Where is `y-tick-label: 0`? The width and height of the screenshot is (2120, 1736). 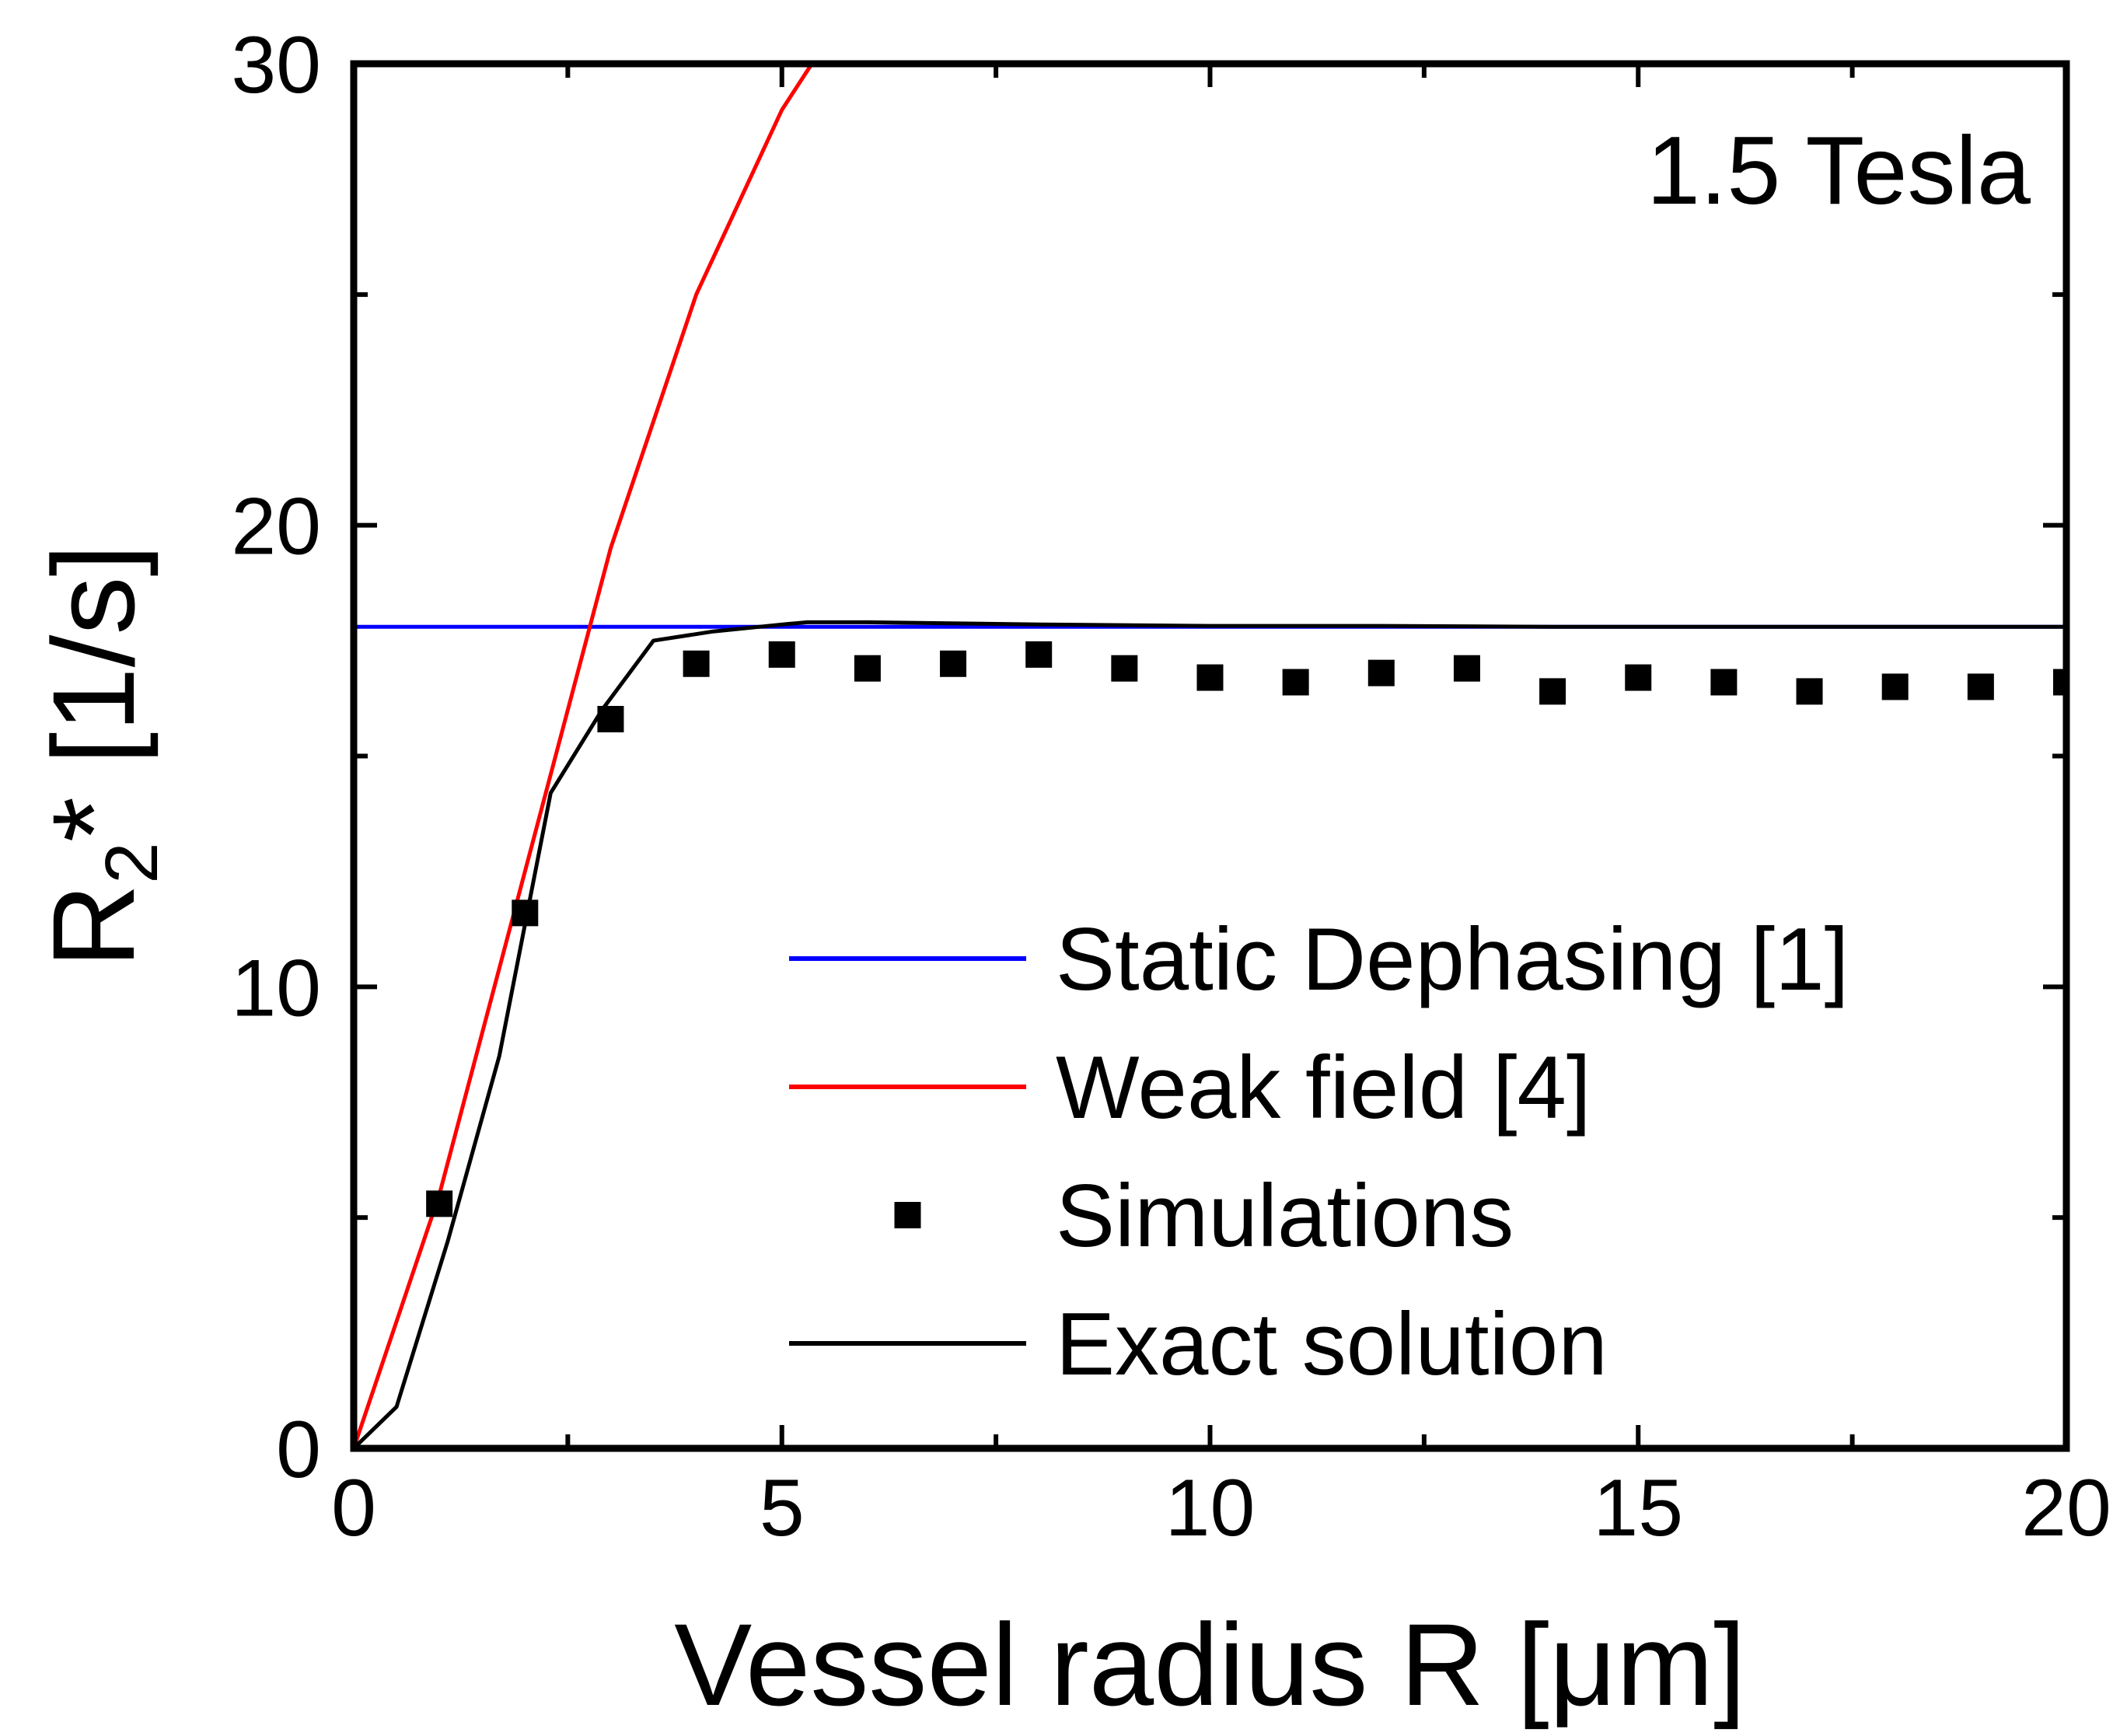
y-tick-label: 0 is located at coordinates (298, 1450).